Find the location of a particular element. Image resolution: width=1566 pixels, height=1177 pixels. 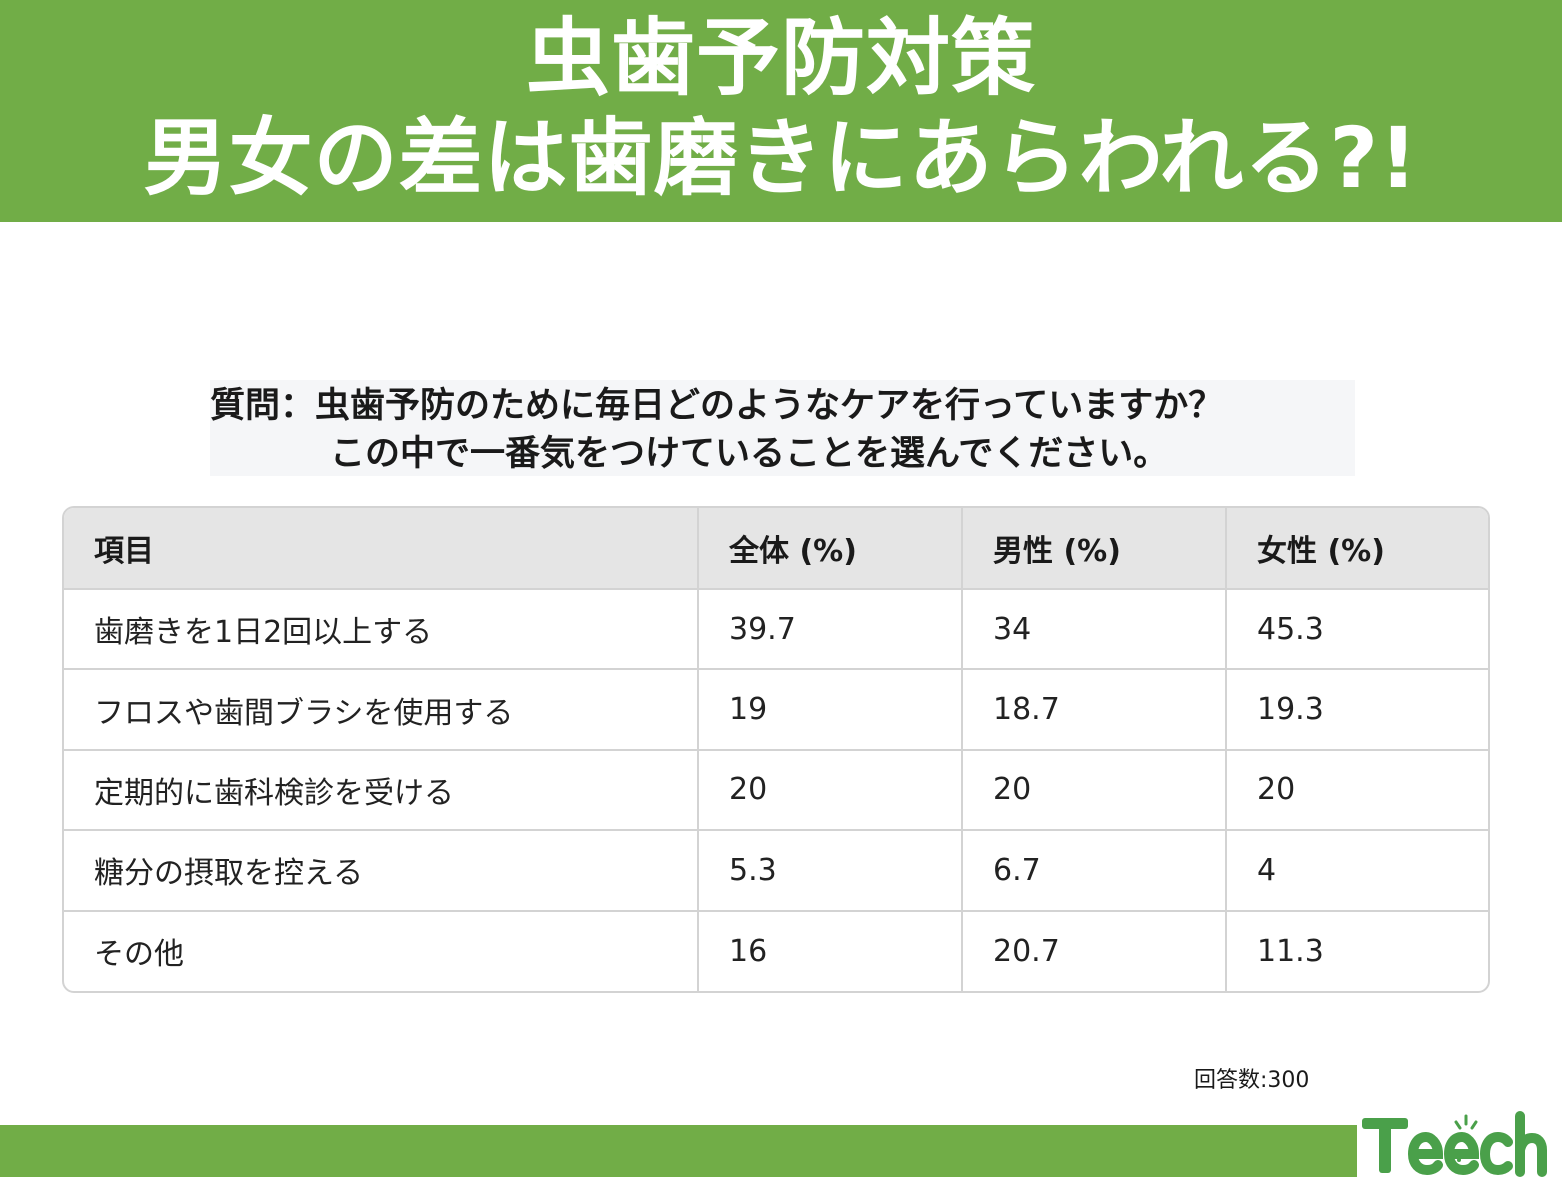

cell-female: 20 is located at coordinates (1357, 790).